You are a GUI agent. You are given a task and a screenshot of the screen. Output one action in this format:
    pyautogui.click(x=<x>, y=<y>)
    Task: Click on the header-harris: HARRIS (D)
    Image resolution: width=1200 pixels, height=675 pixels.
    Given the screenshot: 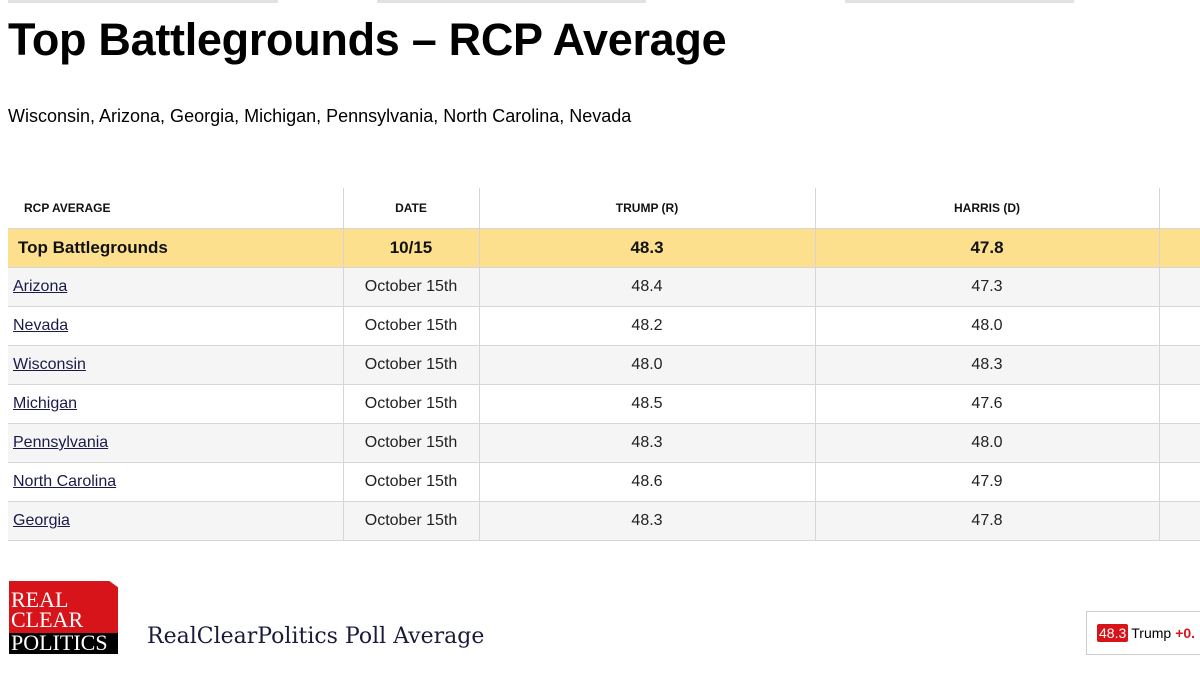 What is the action you would take?
    pyautogui.click(x=987, y=208)
    